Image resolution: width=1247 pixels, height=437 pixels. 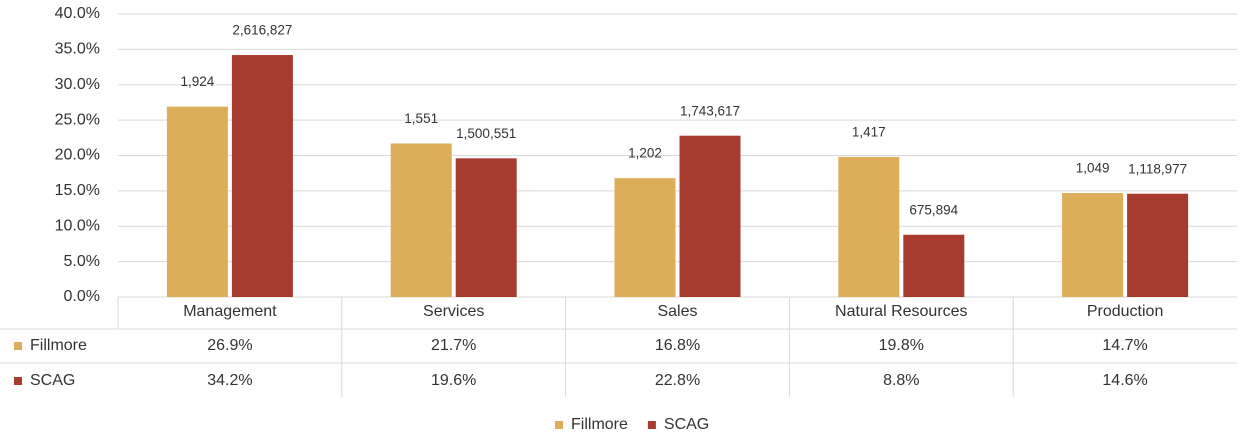 What do you see at coordinates (677, 380) in the screenshot?
I see `table-cell: 22.8%` at bounding box center [677, 380].